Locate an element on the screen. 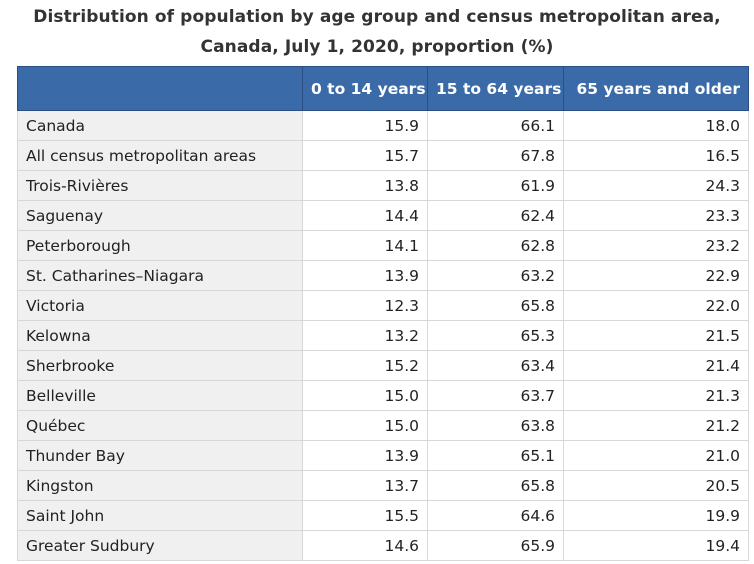 The height and width of the screenshot is (564, 754). data-cell: 63.8 is located at coordinates (495, 425).